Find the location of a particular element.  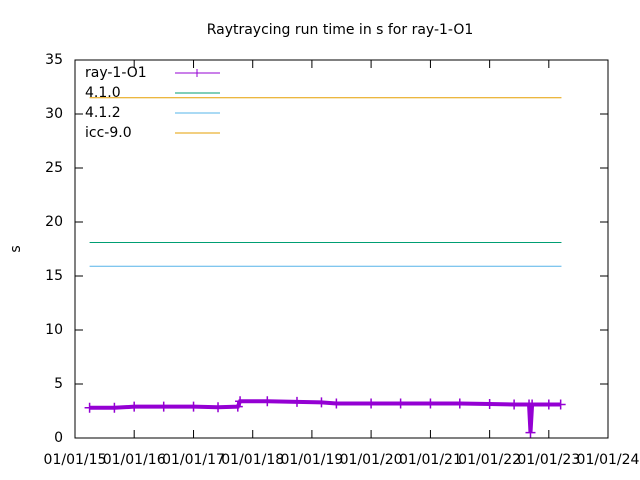

y-tick-label: 10 is located at coordinates (54, 330).